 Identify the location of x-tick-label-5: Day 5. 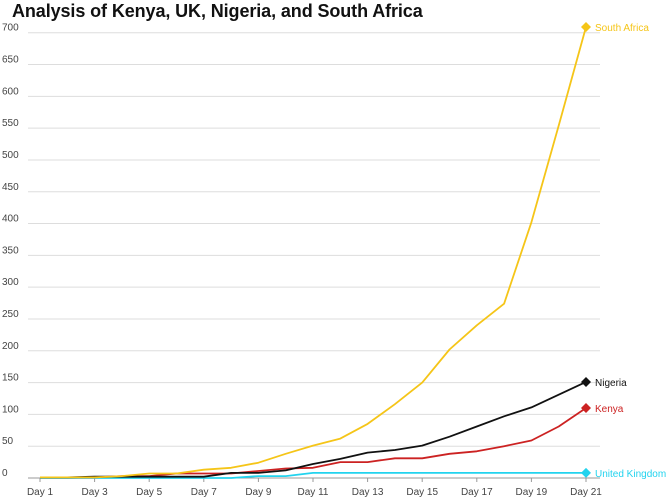
(149, 492).